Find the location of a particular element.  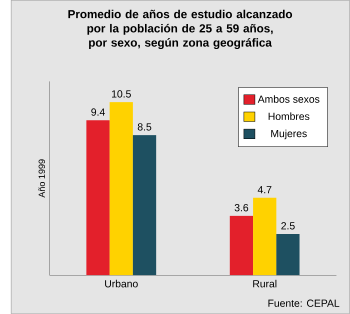

legend-label: Ambos sexos is located at coordinates (289, 99).